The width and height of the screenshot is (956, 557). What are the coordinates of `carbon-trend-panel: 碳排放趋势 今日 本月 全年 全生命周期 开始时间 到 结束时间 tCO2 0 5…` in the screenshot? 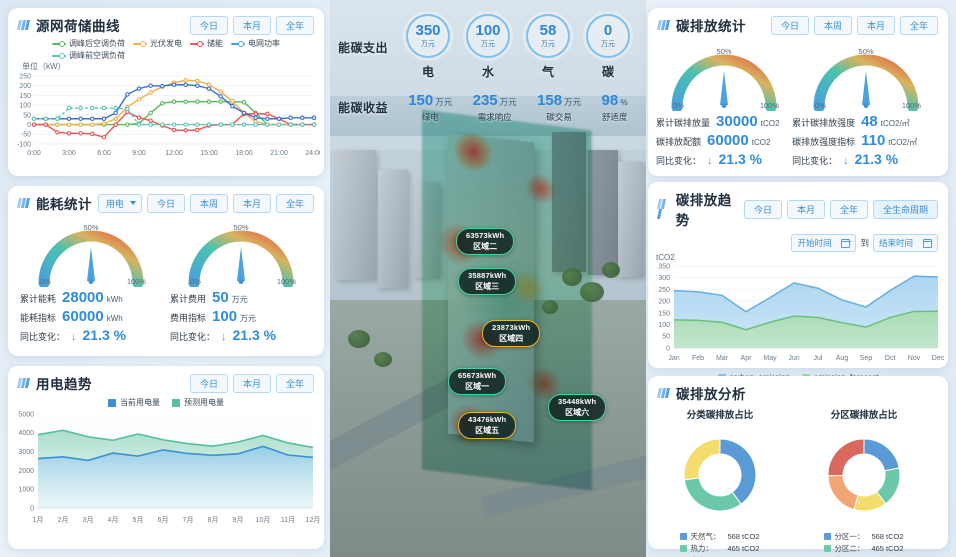 It's located at (798, 282).